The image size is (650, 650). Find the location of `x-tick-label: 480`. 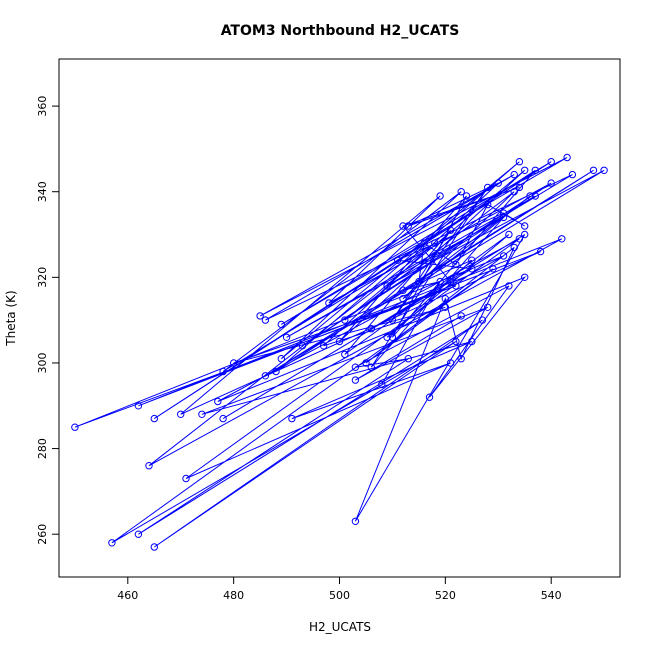

x-tick-label: 480 is located at coordinates (233, 595).